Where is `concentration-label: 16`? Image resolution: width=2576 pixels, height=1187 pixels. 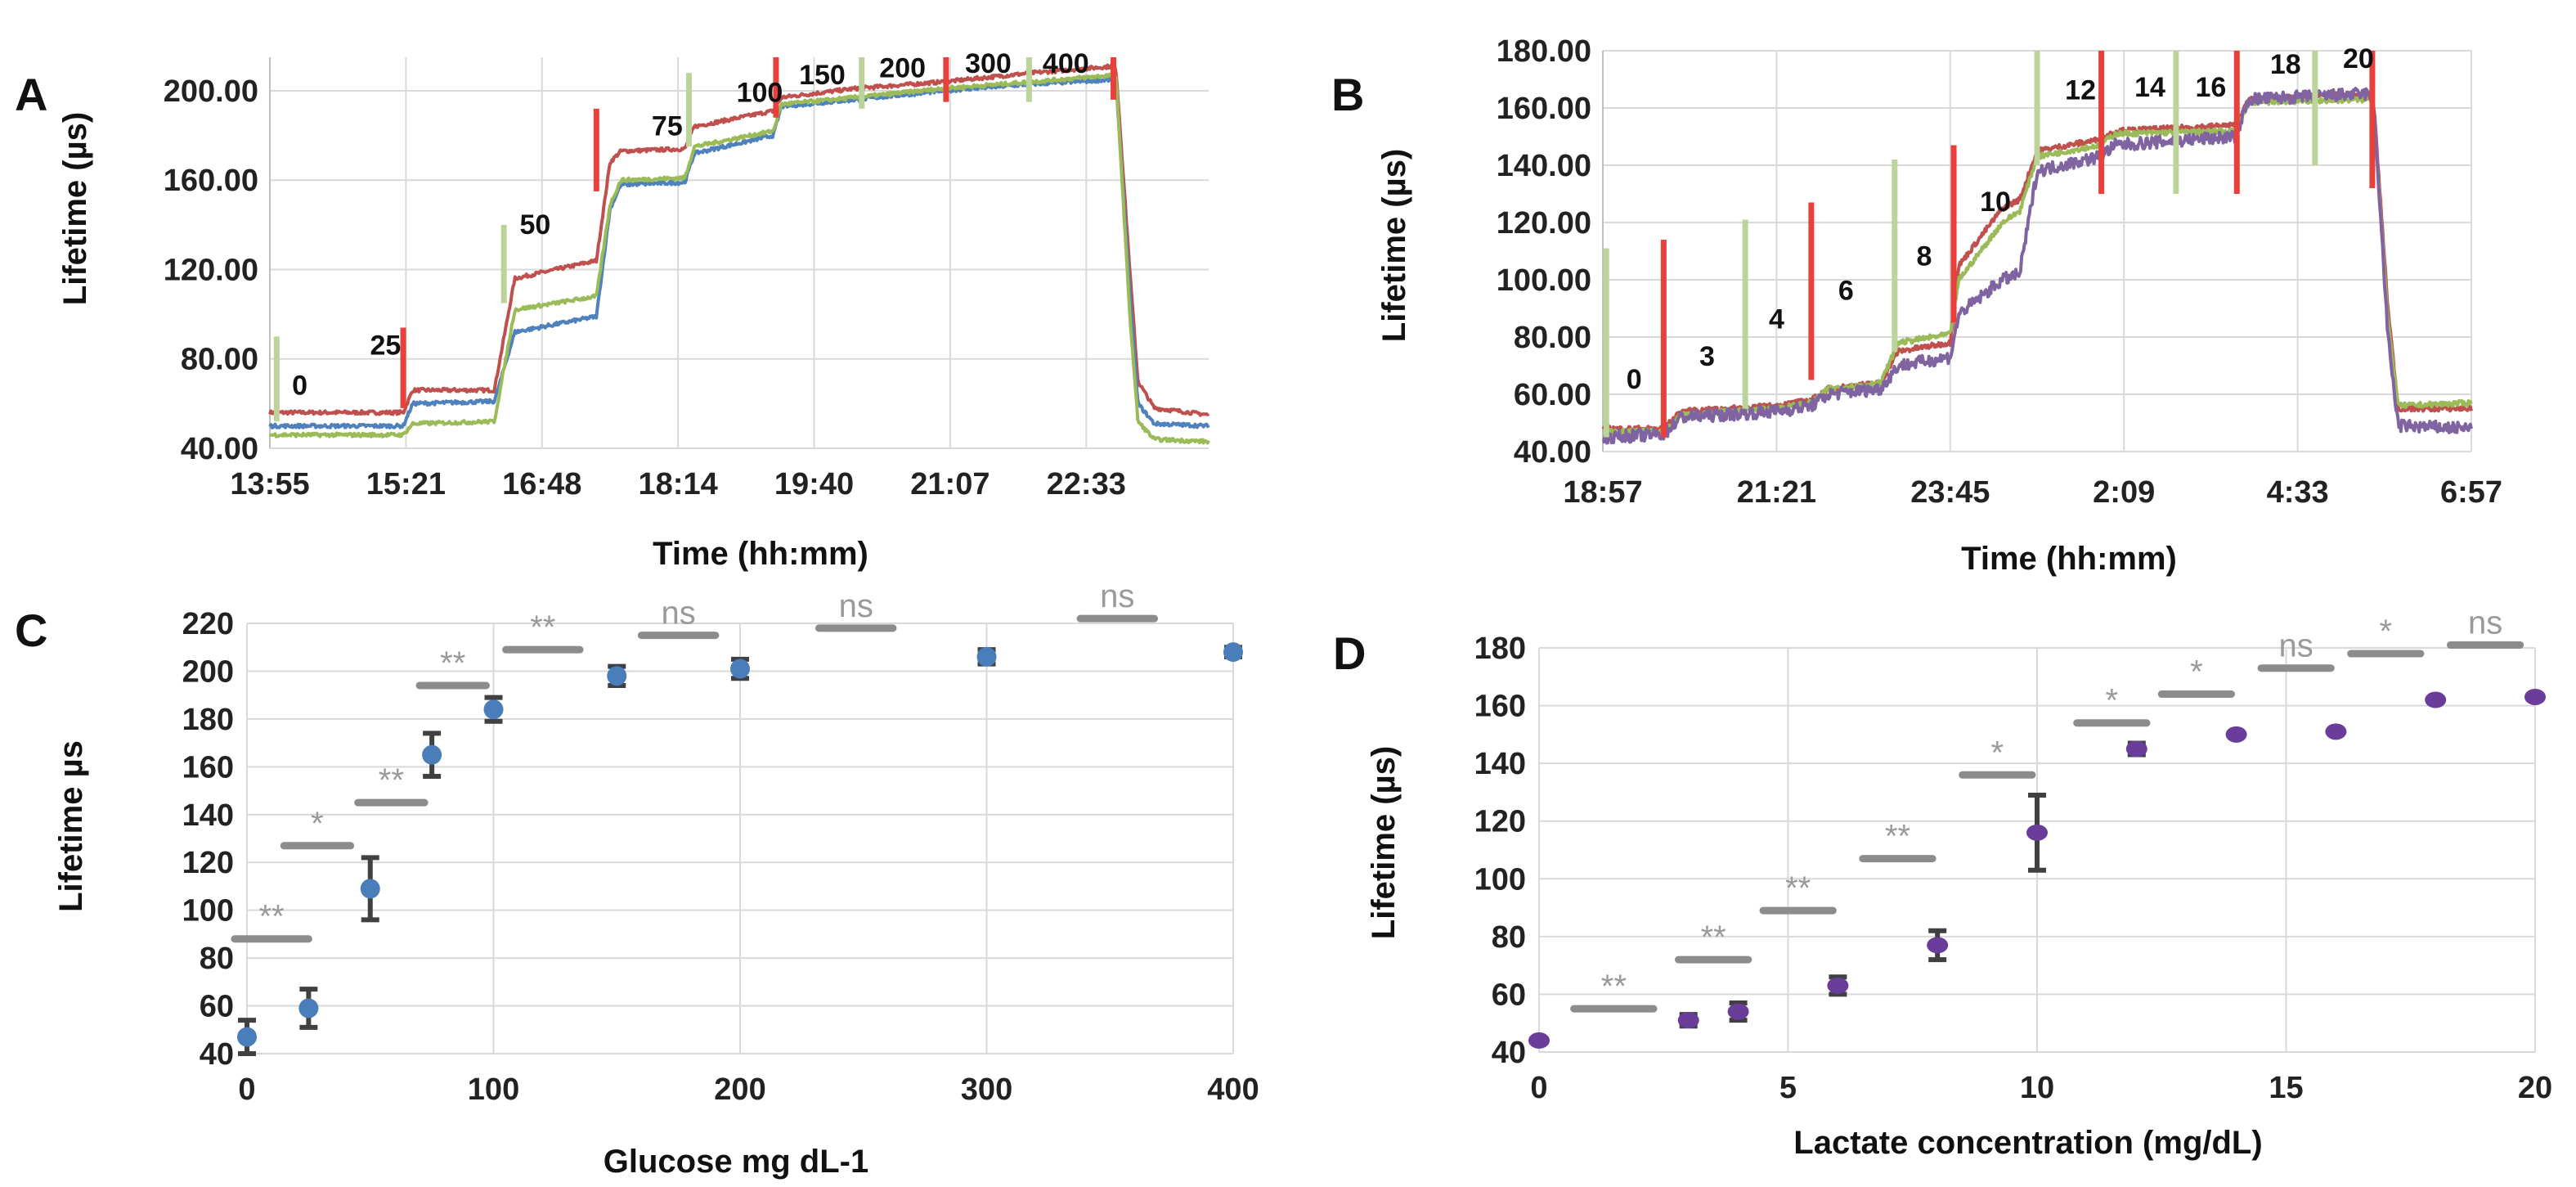
concentration-label: 16 is located at coordinates (2211, 87).